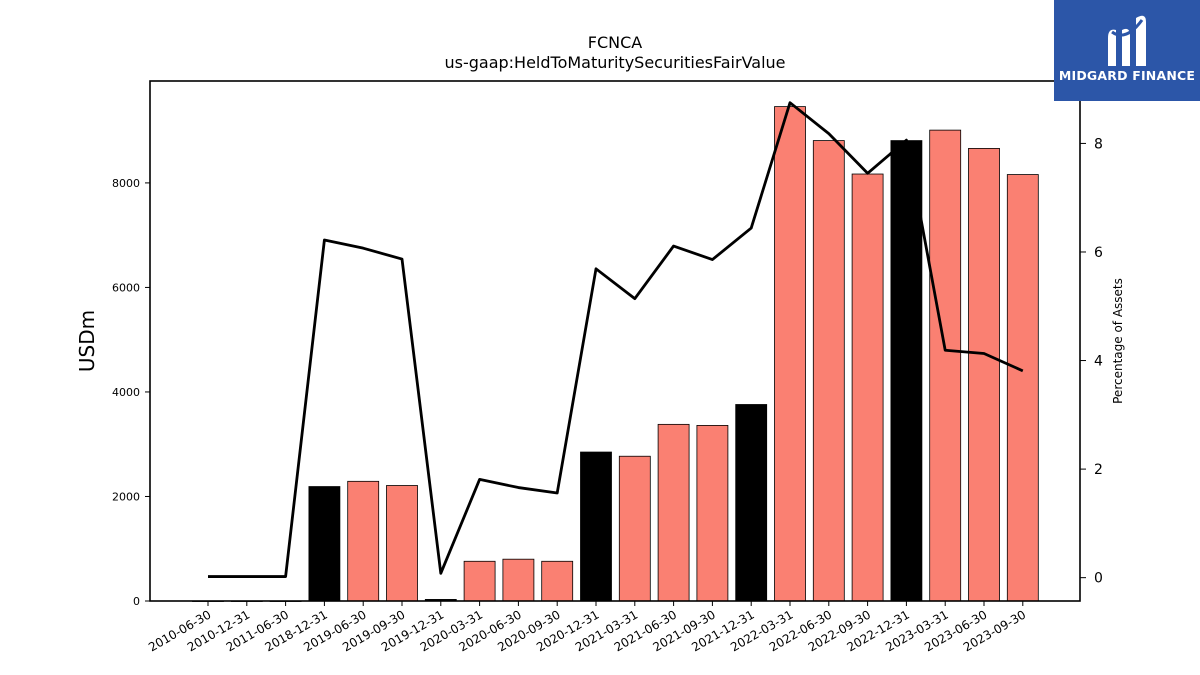 This screenshot has width=1200, height=675. What do you see at coordinates (1098, 470) in the screenshot?
I see `y2-tick-label: 2` at bounding box center [1098, 470].